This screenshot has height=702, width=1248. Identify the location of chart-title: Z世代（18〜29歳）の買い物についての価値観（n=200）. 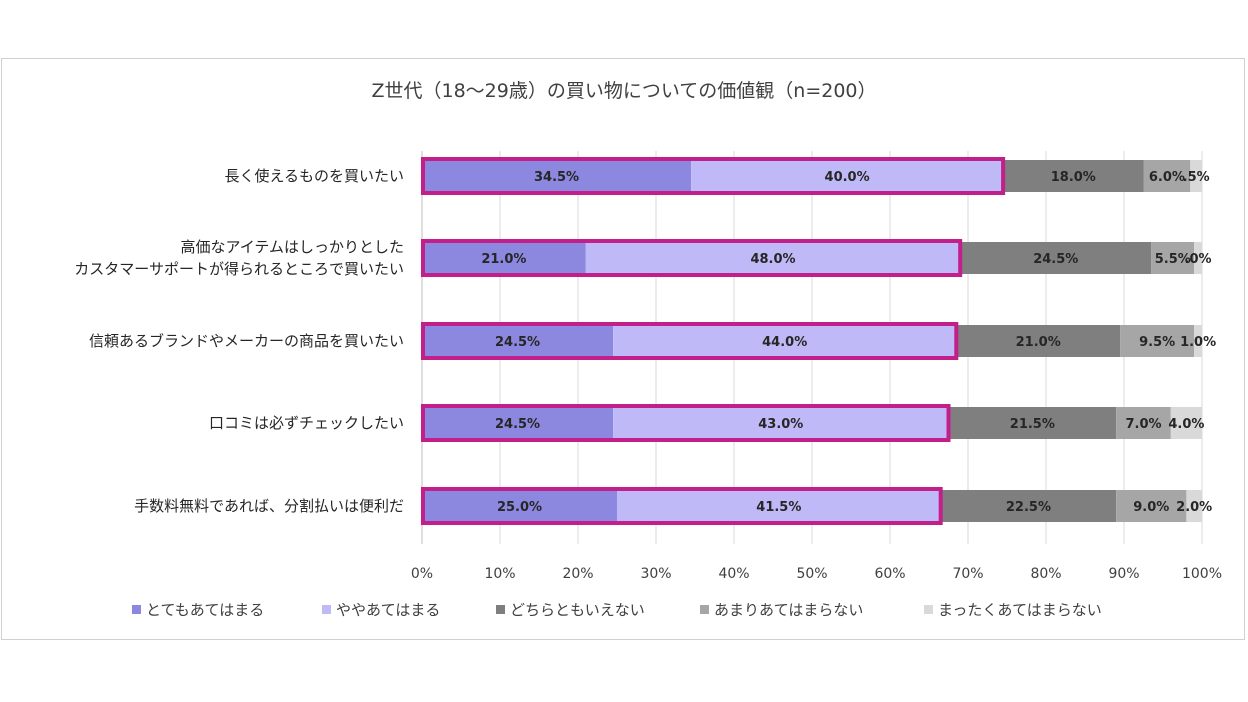
(623, 91).